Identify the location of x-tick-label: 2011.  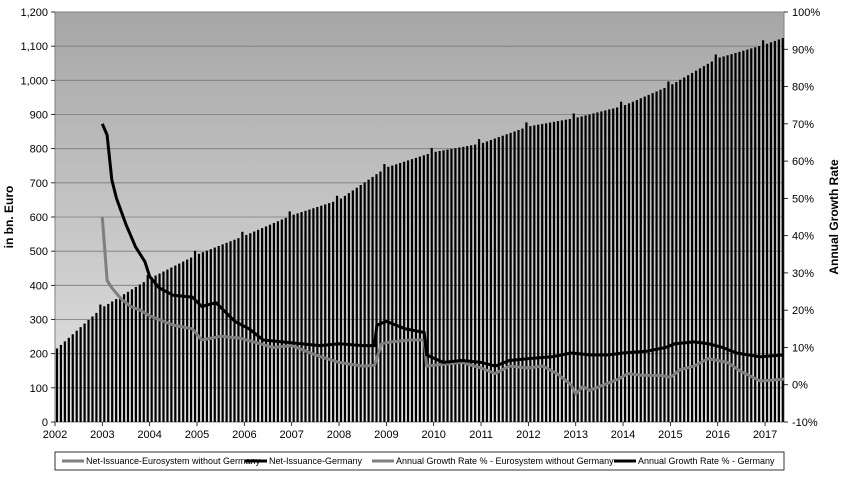
(481, 435).